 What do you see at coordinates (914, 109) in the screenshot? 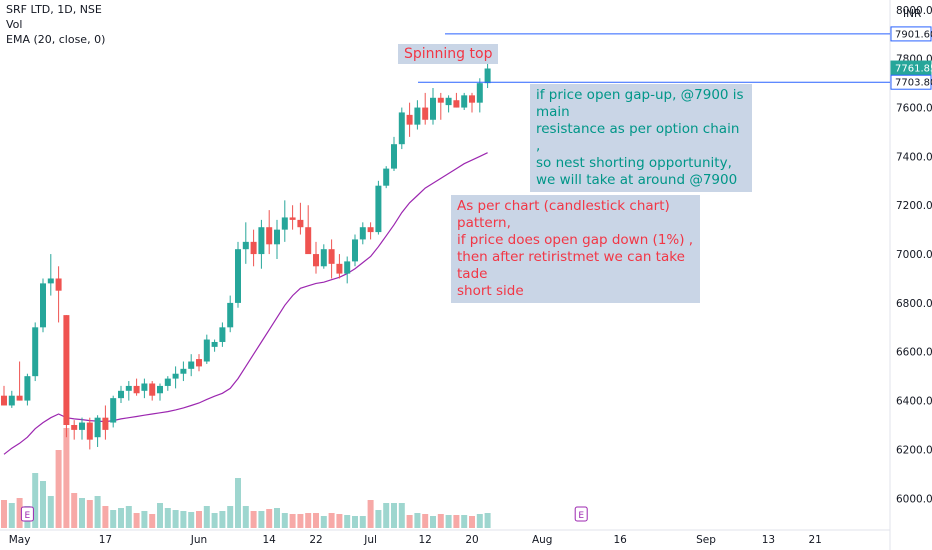
I see `price-tick-label: 7600.00` at bounding box center [914, 109].